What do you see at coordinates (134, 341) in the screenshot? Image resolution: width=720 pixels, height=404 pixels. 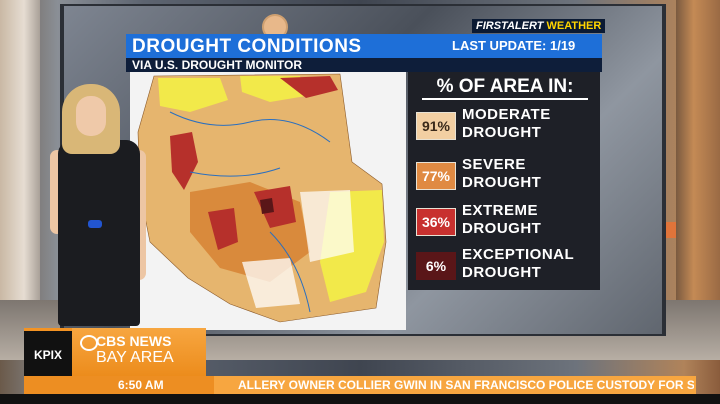 I see `network-name: CBS NEWS` at bounding box center [134, 341].